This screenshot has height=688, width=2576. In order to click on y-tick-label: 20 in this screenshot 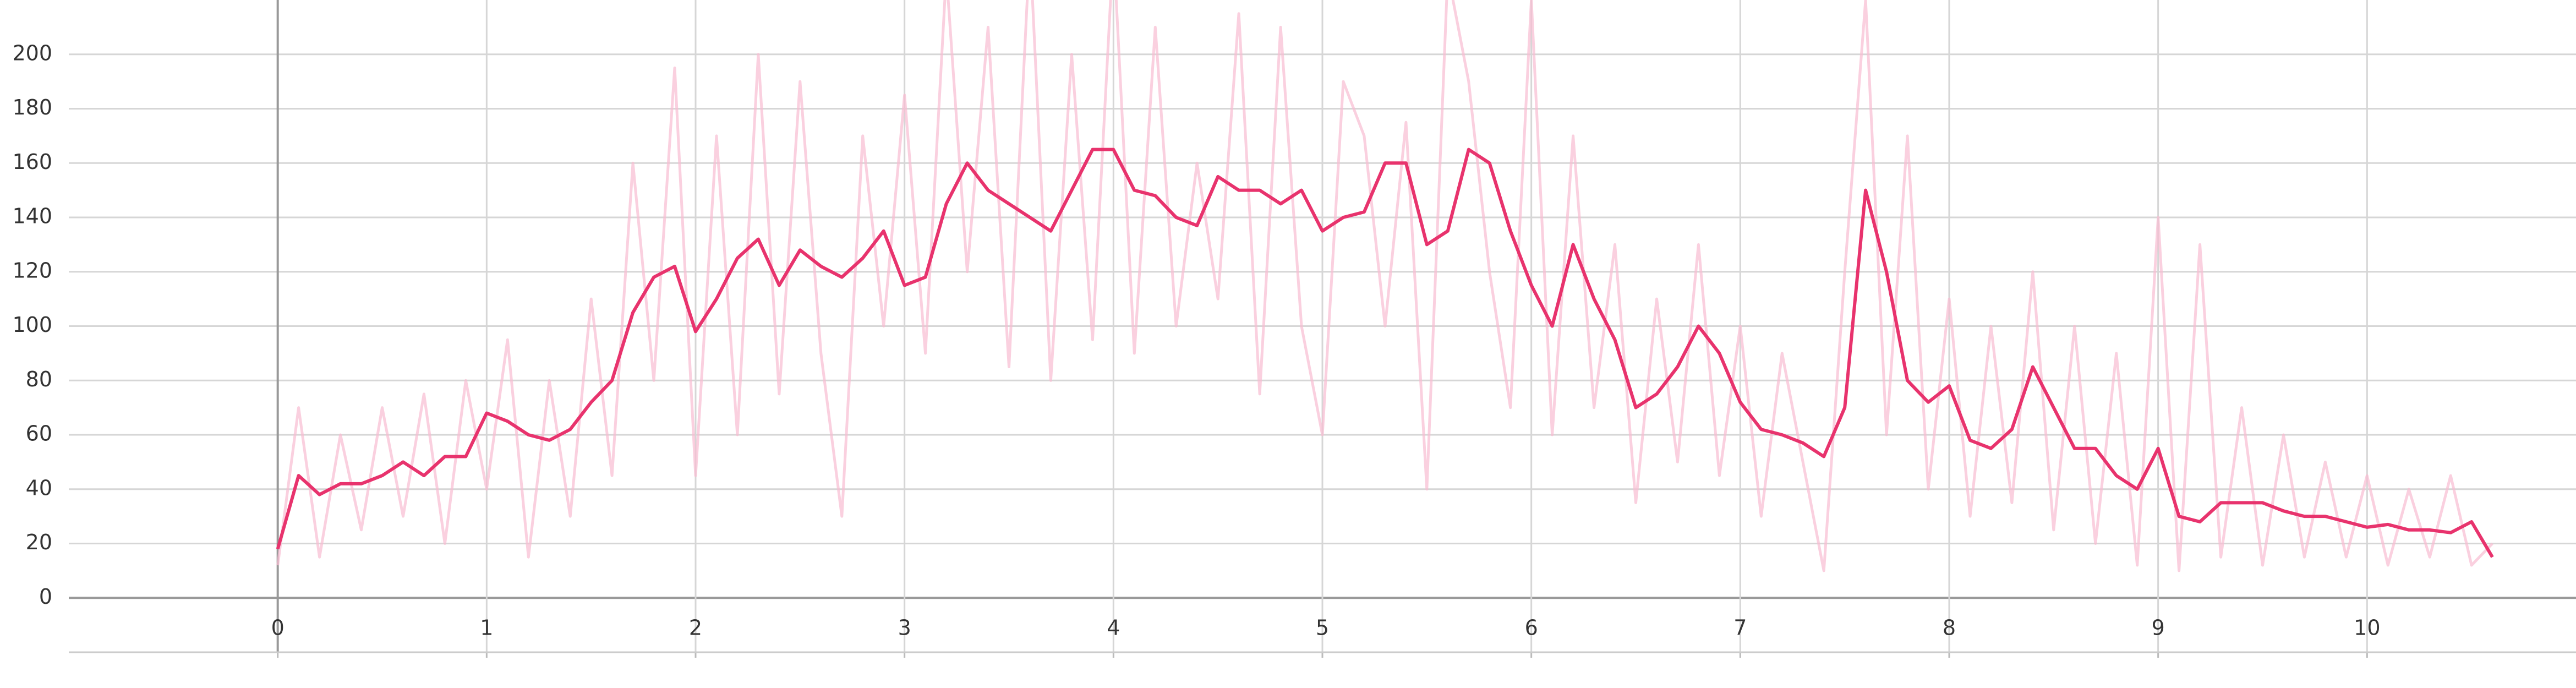, I will do `click(39, 542)`.